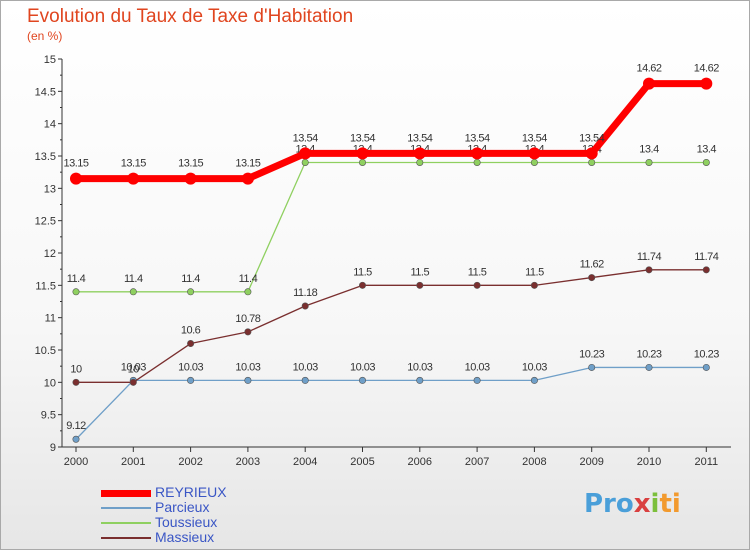 The width and height of the screenshot is (750, 550). I want to click on legend-label-parcieux: Parcieux, so click(182, 507).